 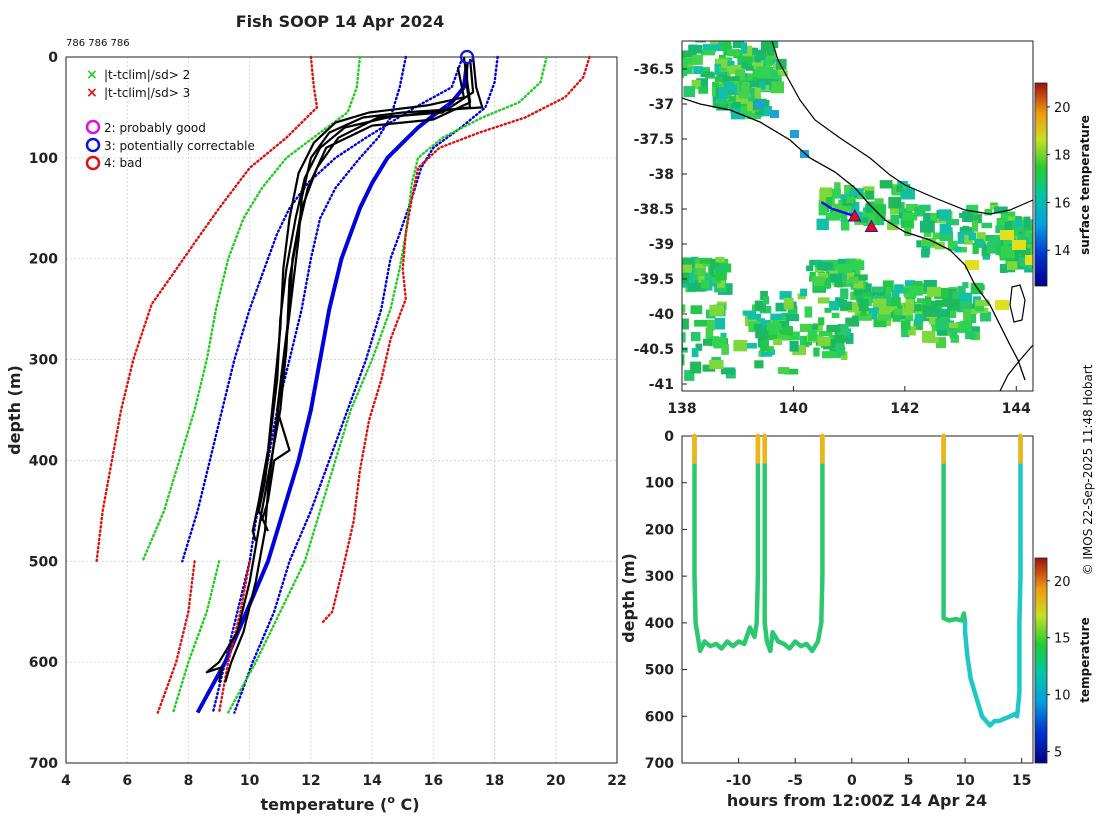 What do you see at coordinates (628, 598) in the screenshot?
I see `time-depth-y-axis-label: depth (m)` at bounding box center [628, 598].